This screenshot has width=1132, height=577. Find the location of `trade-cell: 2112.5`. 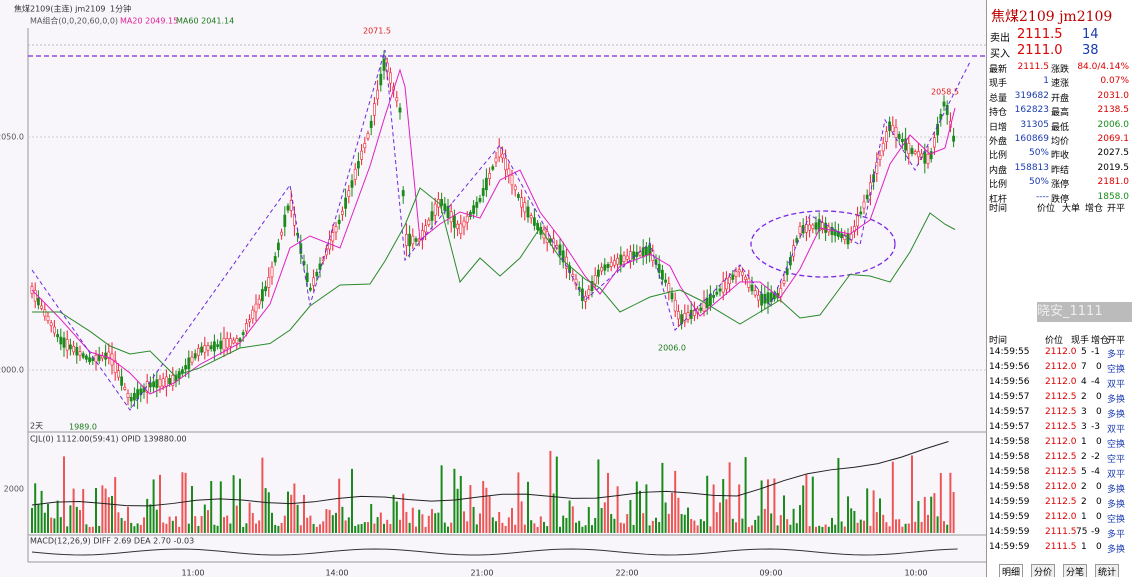

trade-cell: 2112.5 is located at coordinates (1061, 457).